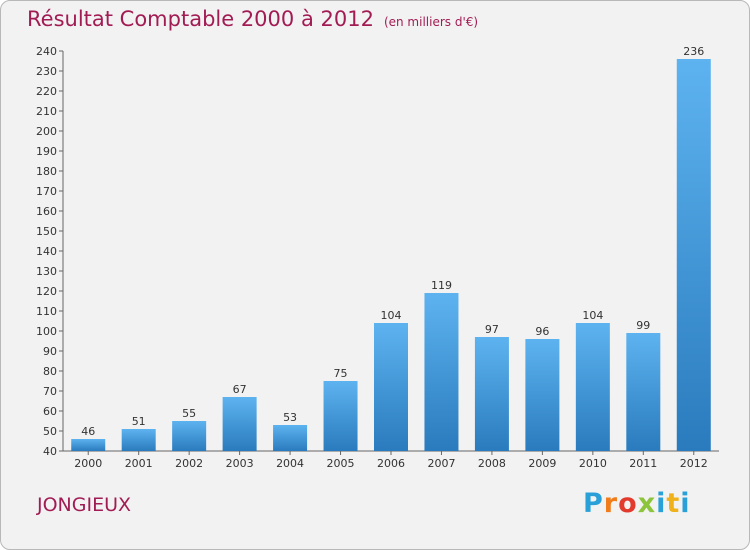 This screenshot has width=750, height=550. I want to click on x-tick-label-2005: 2005, so click(341, 463).